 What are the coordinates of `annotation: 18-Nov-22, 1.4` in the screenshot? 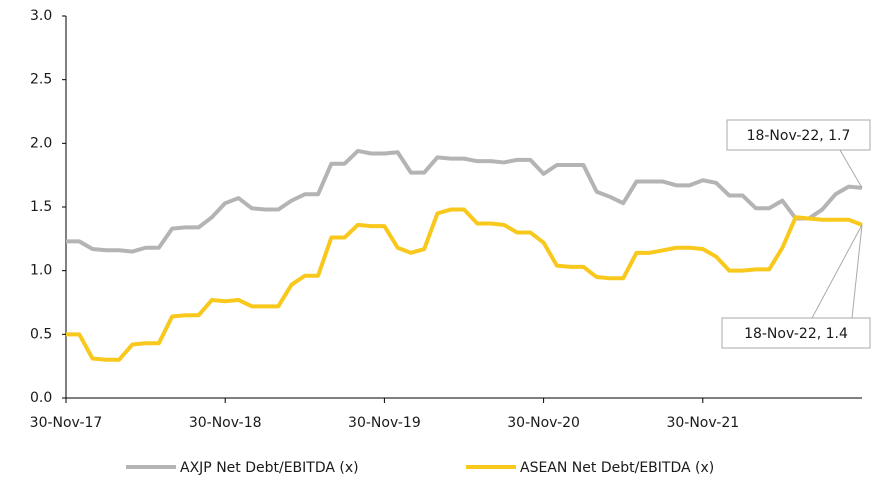 It's located at (796, 334).